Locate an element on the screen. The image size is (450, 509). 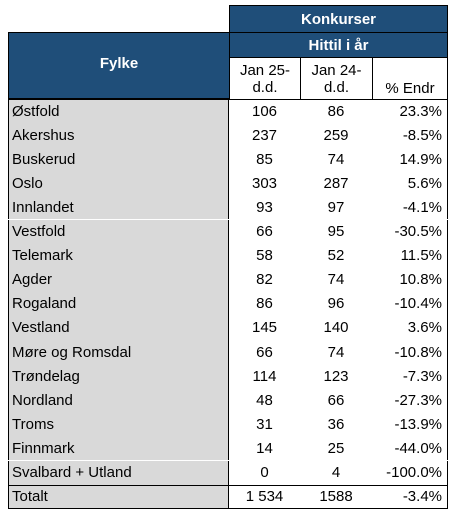
row-value: 95 is located at coordinates (336, 232).